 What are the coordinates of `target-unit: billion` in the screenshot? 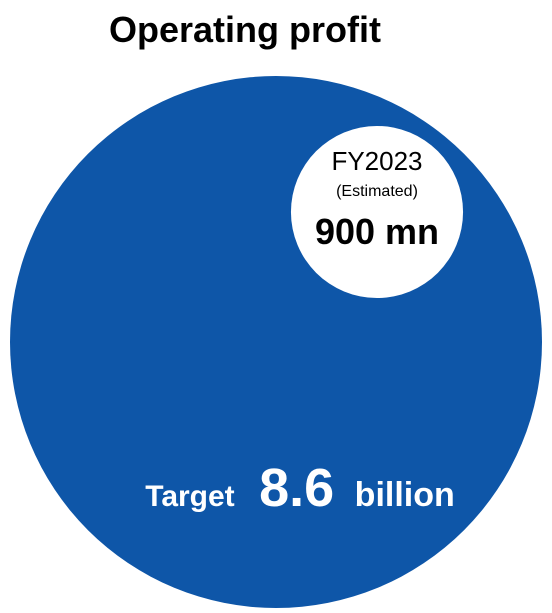 It's located at (405, 495).